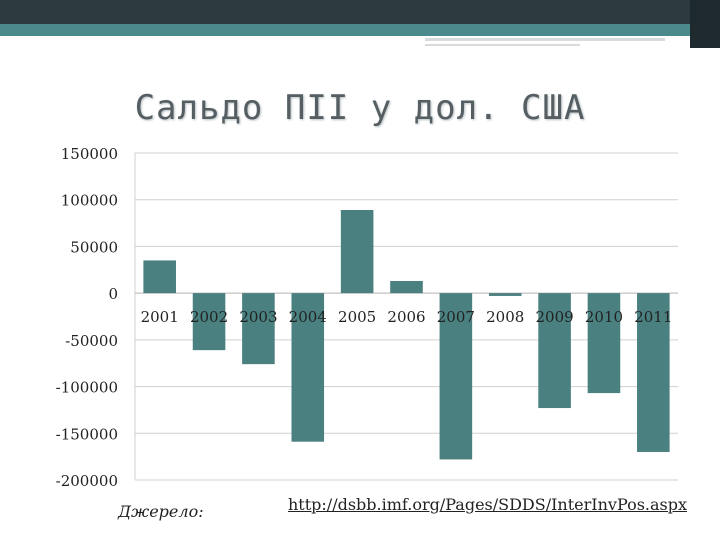 Image resolution: width=720 pixels, height=540 pixels. I want to click on x-tick-label: 2001, so click(160, 317).